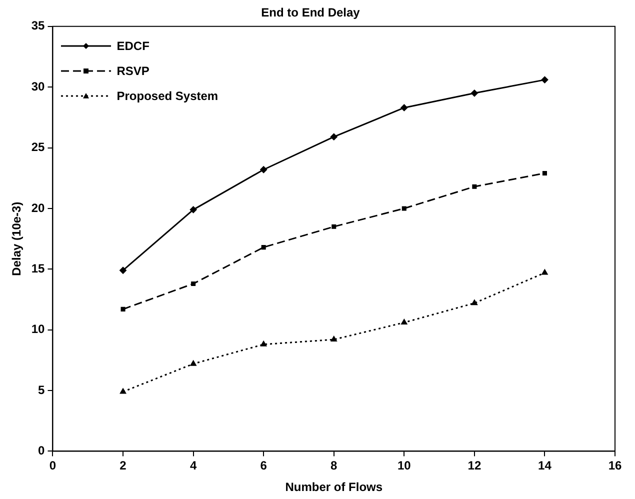 This screenshot has height=499, width=635. Describe the element at coordinates (334, 465) in the screenshot. I see `x-tick-label: 8` at that location.